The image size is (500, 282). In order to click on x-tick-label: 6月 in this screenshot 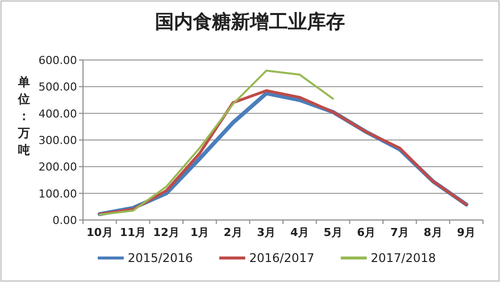, I will do `click(366, 232)`.